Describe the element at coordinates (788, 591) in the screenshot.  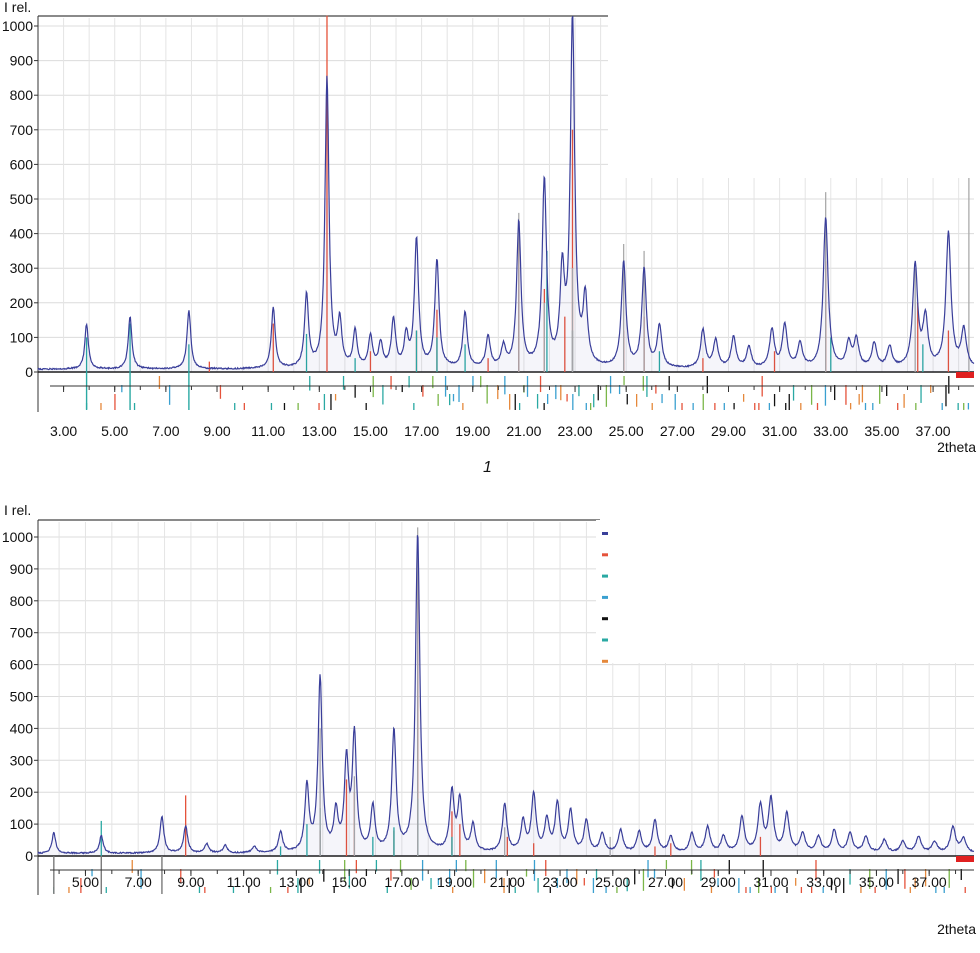
I see `legend-box` at that location.